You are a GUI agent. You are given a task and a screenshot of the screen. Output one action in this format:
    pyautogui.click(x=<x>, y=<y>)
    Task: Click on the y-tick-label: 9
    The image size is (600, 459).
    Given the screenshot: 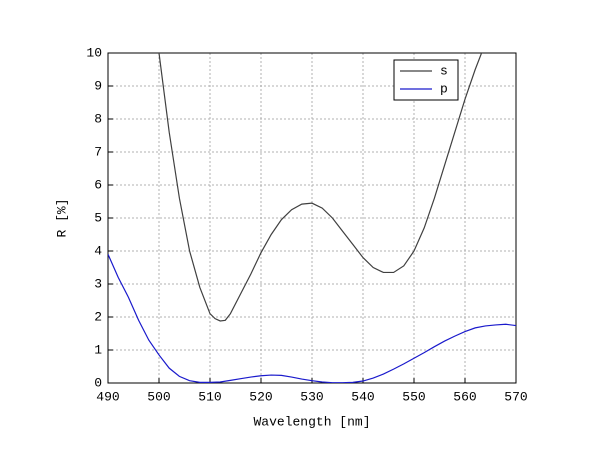 What is the action you would take?
    pyautogui.click(x=98, y=85)
    